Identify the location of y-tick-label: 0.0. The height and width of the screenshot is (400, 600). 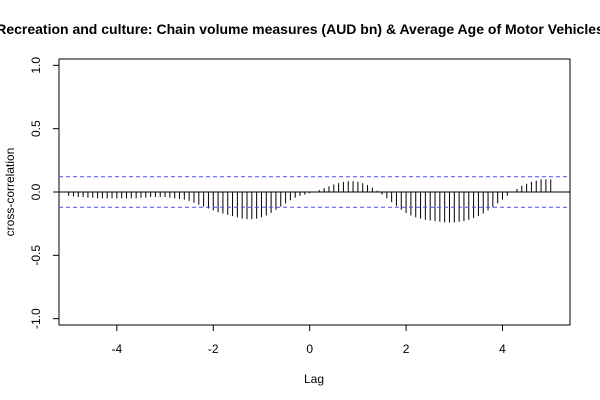
(36, 191).